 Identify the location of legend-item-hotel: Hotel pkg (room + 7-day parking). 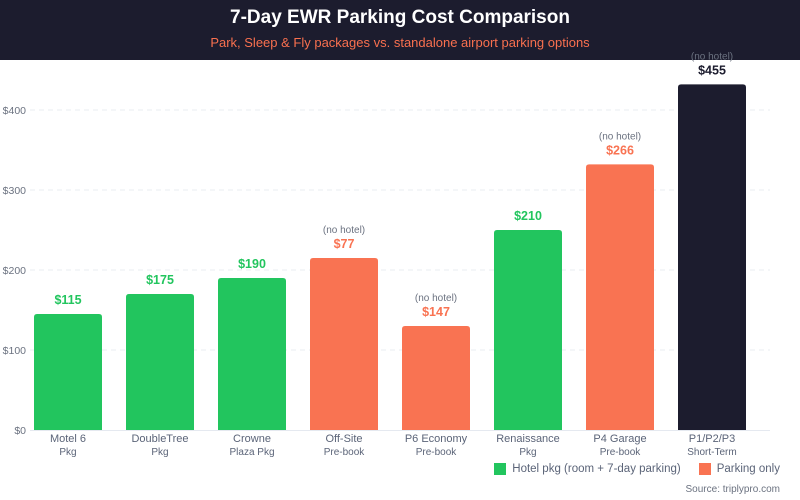
(587, 469).